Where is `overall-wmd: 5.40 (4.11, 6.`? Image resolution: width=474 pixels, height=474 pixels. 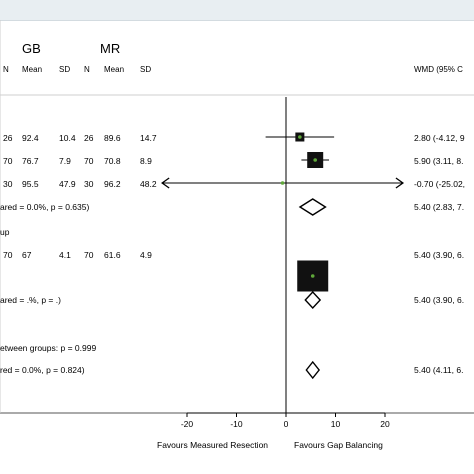 overall-wmd: 5.40 (4.11, 6. is located at coordinates (439, 370).